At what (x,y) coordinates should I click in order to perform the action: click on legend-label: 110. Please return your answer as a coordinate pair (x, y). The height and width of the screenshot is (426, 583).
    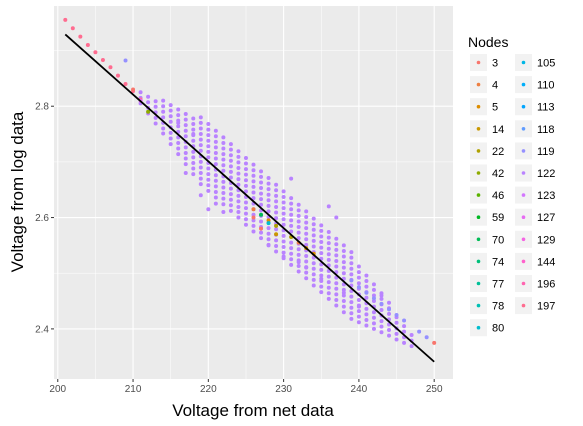
    Looking at the image, I should click on (546, 86).